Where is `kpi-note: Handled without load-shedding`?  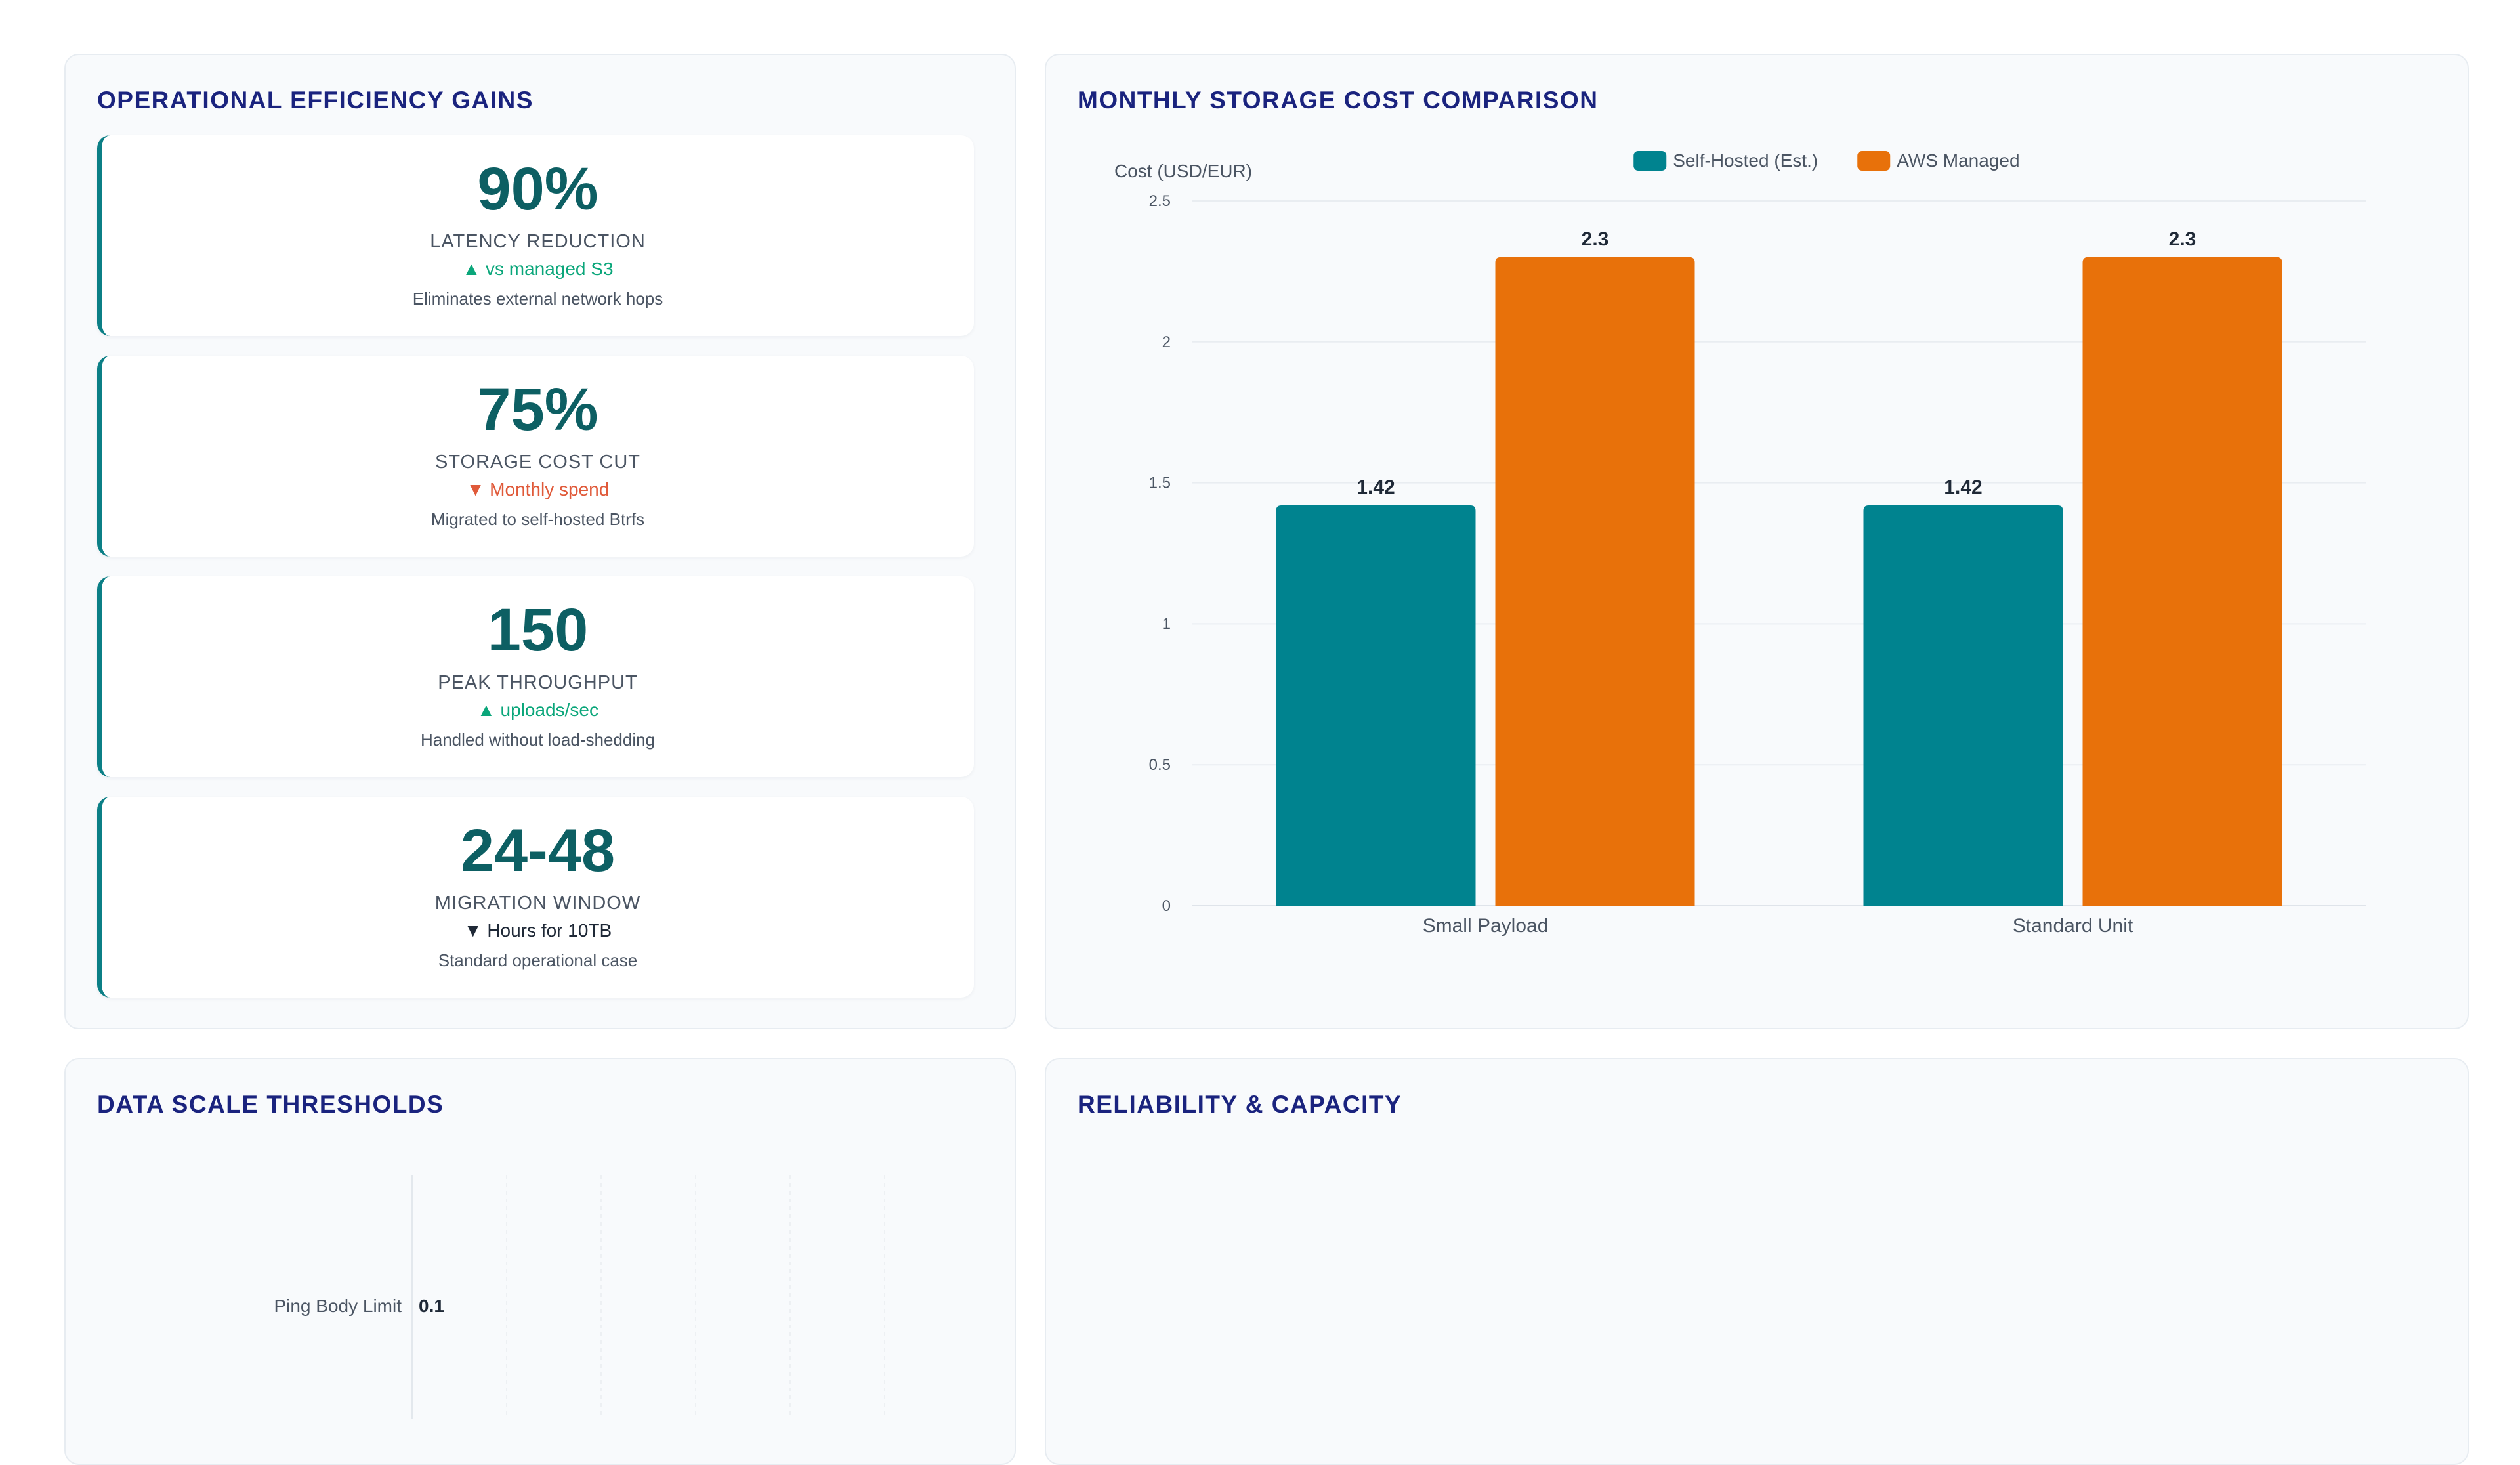 kpi-note: Handled without load-shedding is located at coordinates (538, 740).